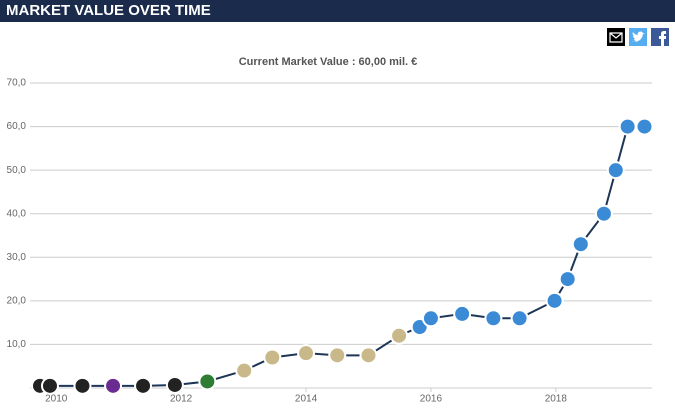 Image resolution: width=675 pixels, height=414 pixels. Describe the element at coordinates (17, 126) in the screenshot. I see `y-tick-label: 60,0` at that location.